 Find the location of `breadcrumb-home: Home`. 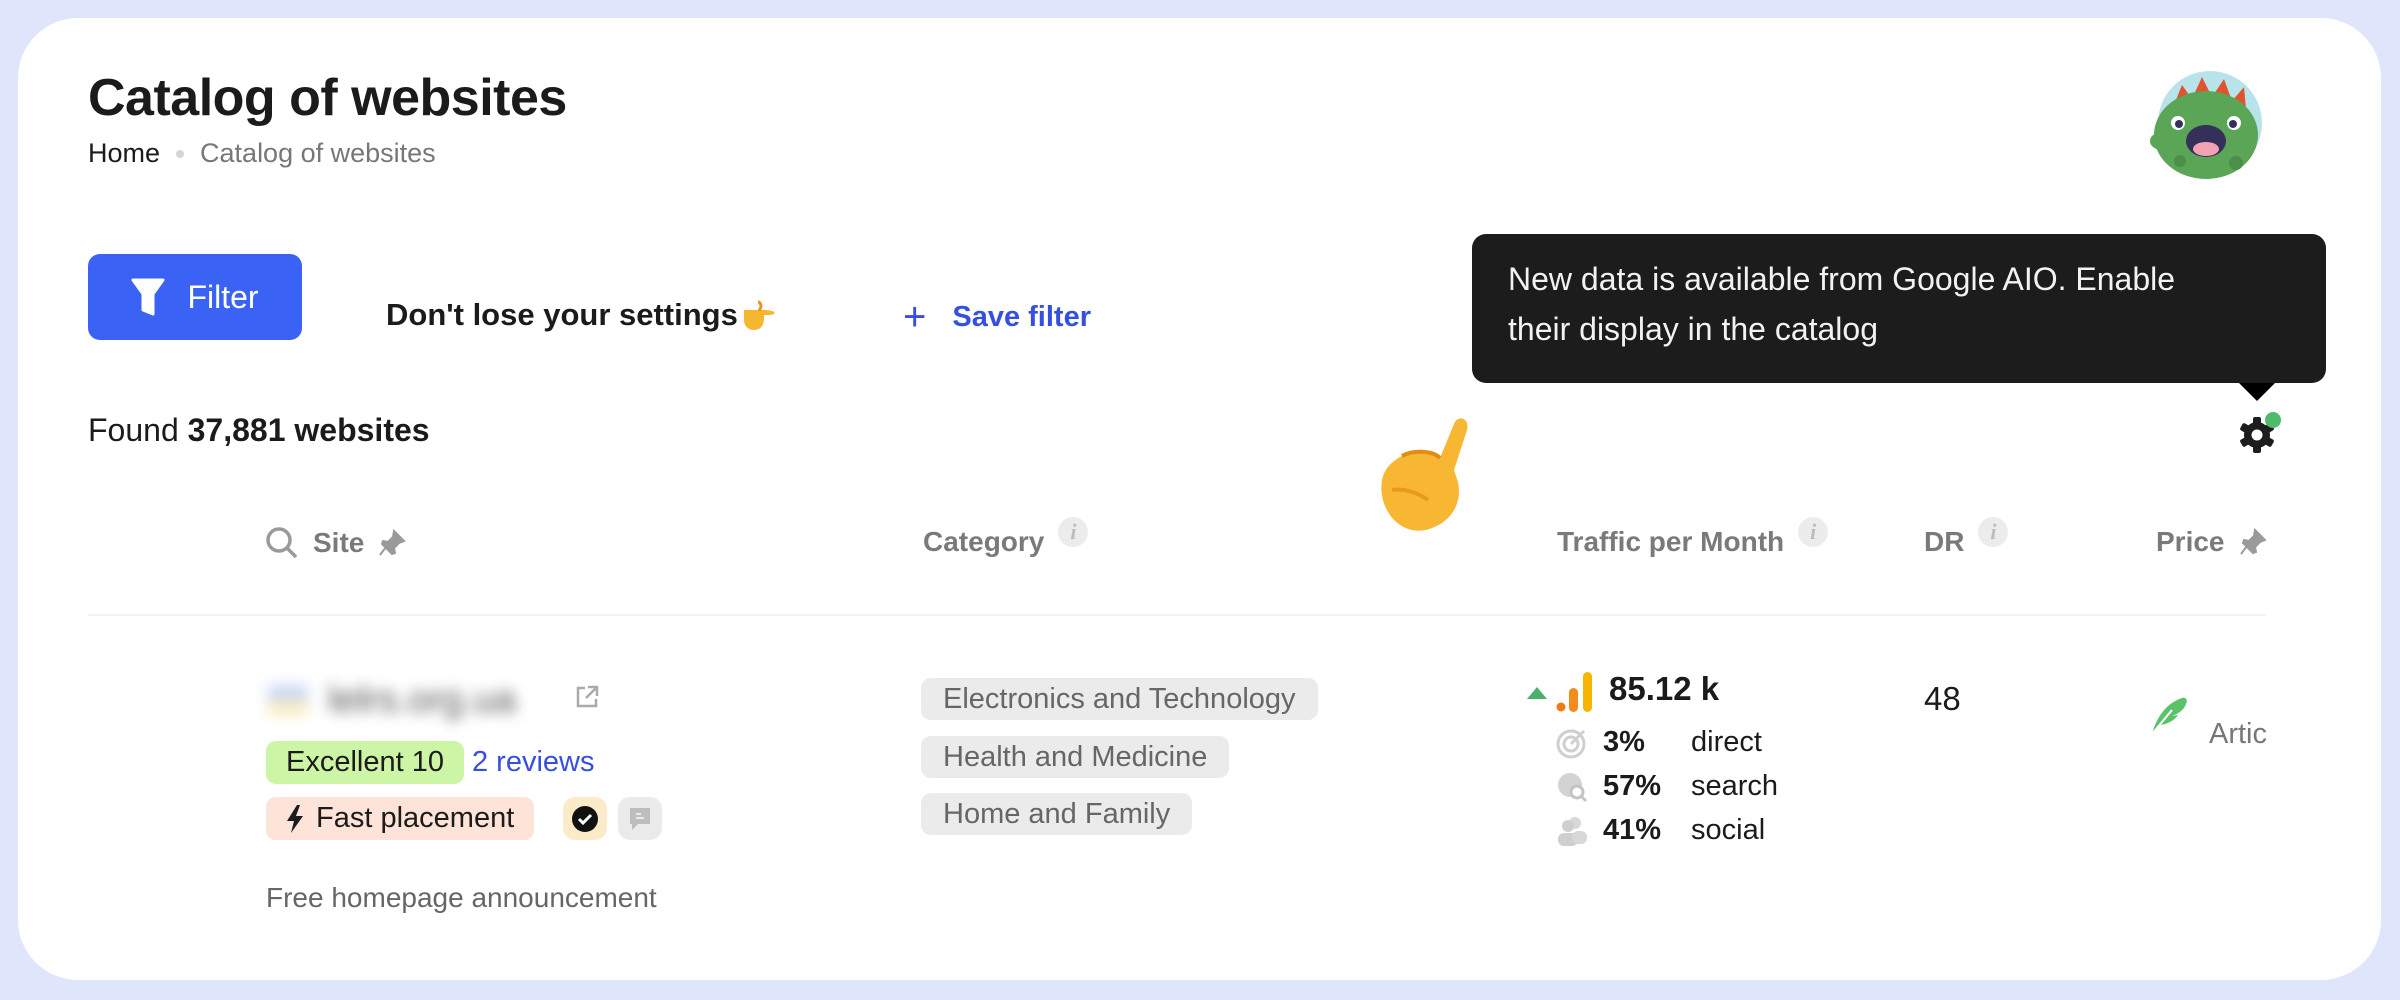

breadcrumb-home: Home is located at coordinates (124, 153).